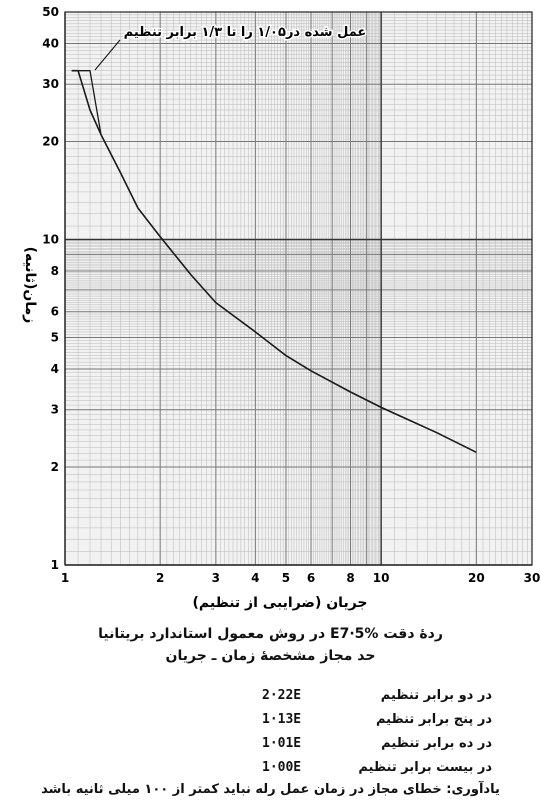 This screenshot has width=541, height=805. What do you see at coordinates (436, 743) in the screenshot?
I see `tolerance-label: در ده برابر تنظیم` at bounding box center [436, 743].